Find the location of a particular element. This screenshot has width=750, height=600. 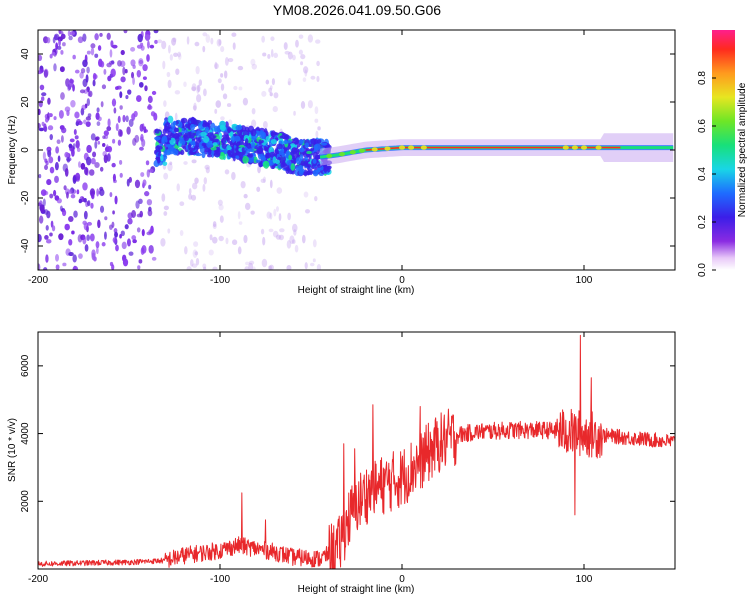

spectrogram-y-tick-label: -40 is located at coordinates (25, 245).